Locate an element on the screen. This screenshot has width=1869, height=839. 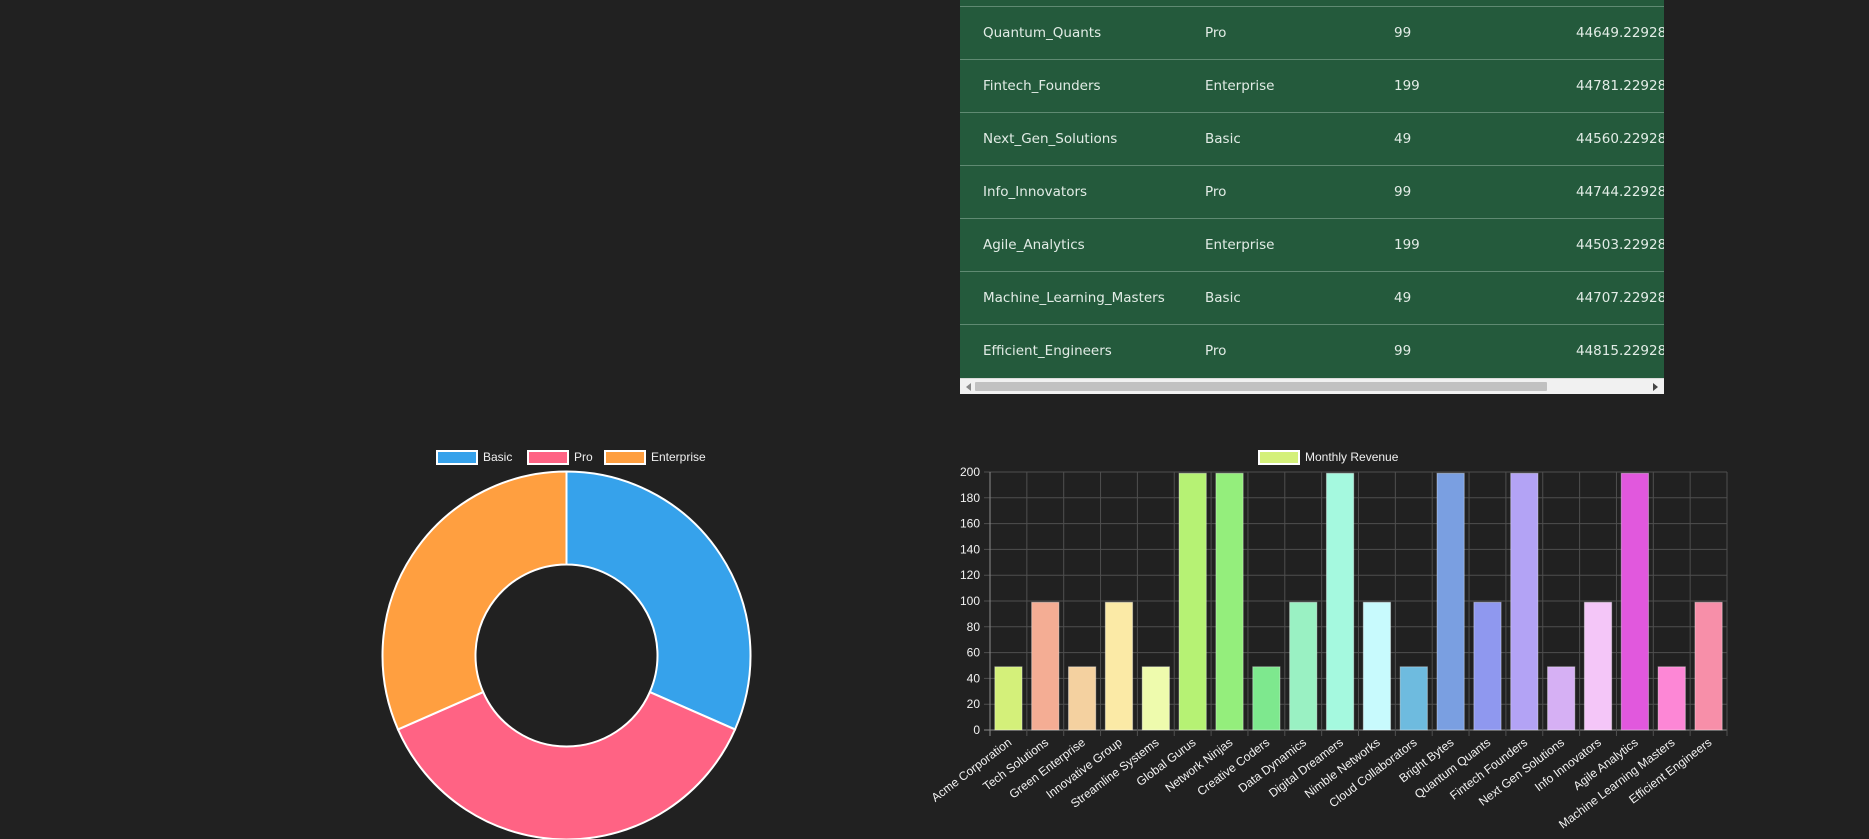
revenue-value-cell: 44781.229282 is located at coordinates (1620, 86).